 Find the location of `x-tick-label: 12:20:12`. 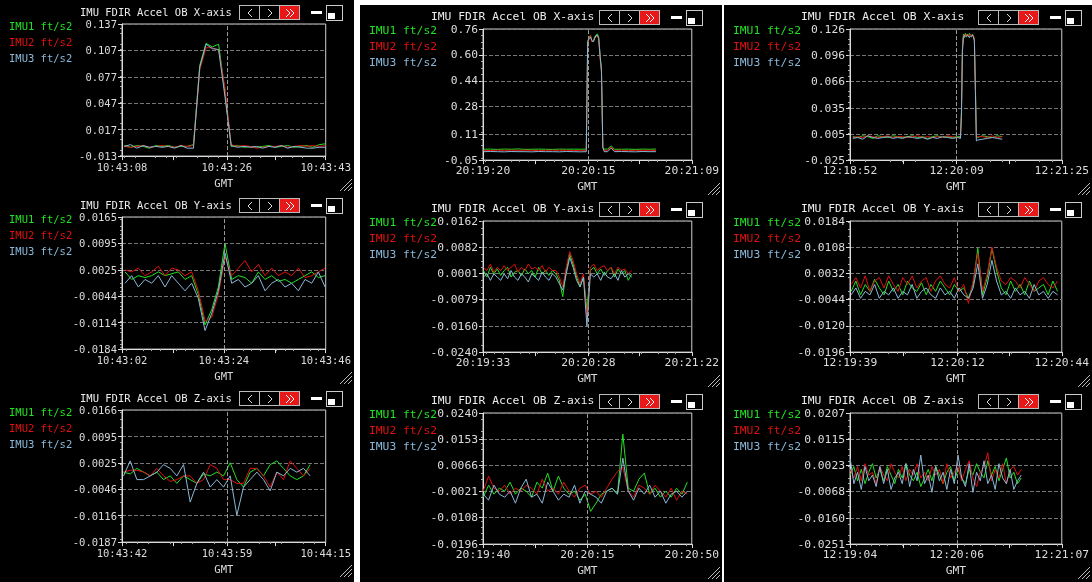

x-tick-label: 12:20:12 is located at coordinates (957, 363).